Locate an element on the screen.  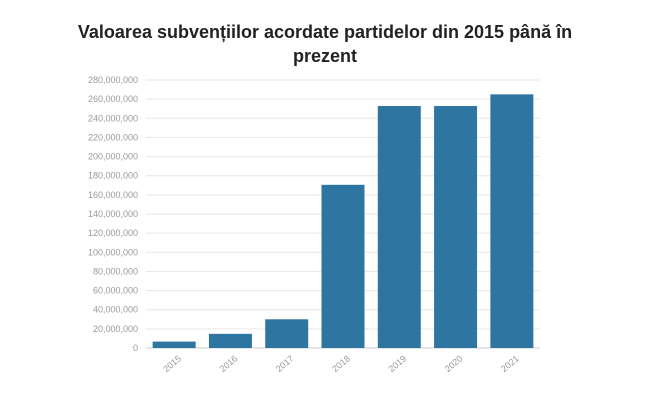
y-tick-label: 180,000,000 is located at coordinates (113, 176).